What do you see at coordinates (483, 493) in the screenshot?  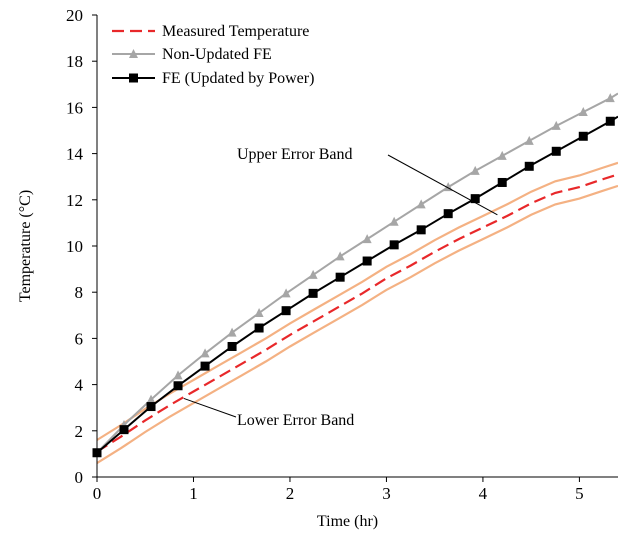 I see `x-tick-label: 4` at bounding box center [483, 493].